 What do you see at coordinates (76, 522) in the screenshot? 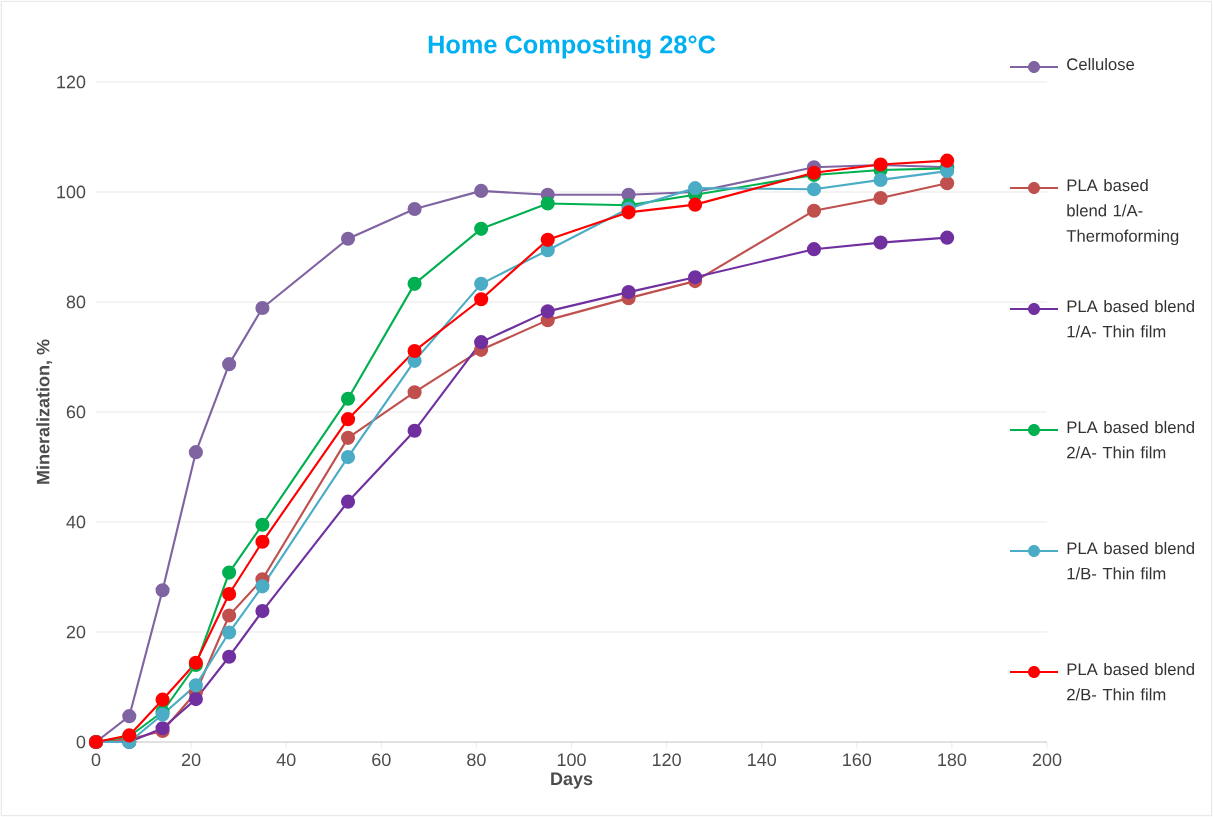
I see `y-tick-label: 40` at bounding box center [76, 522].